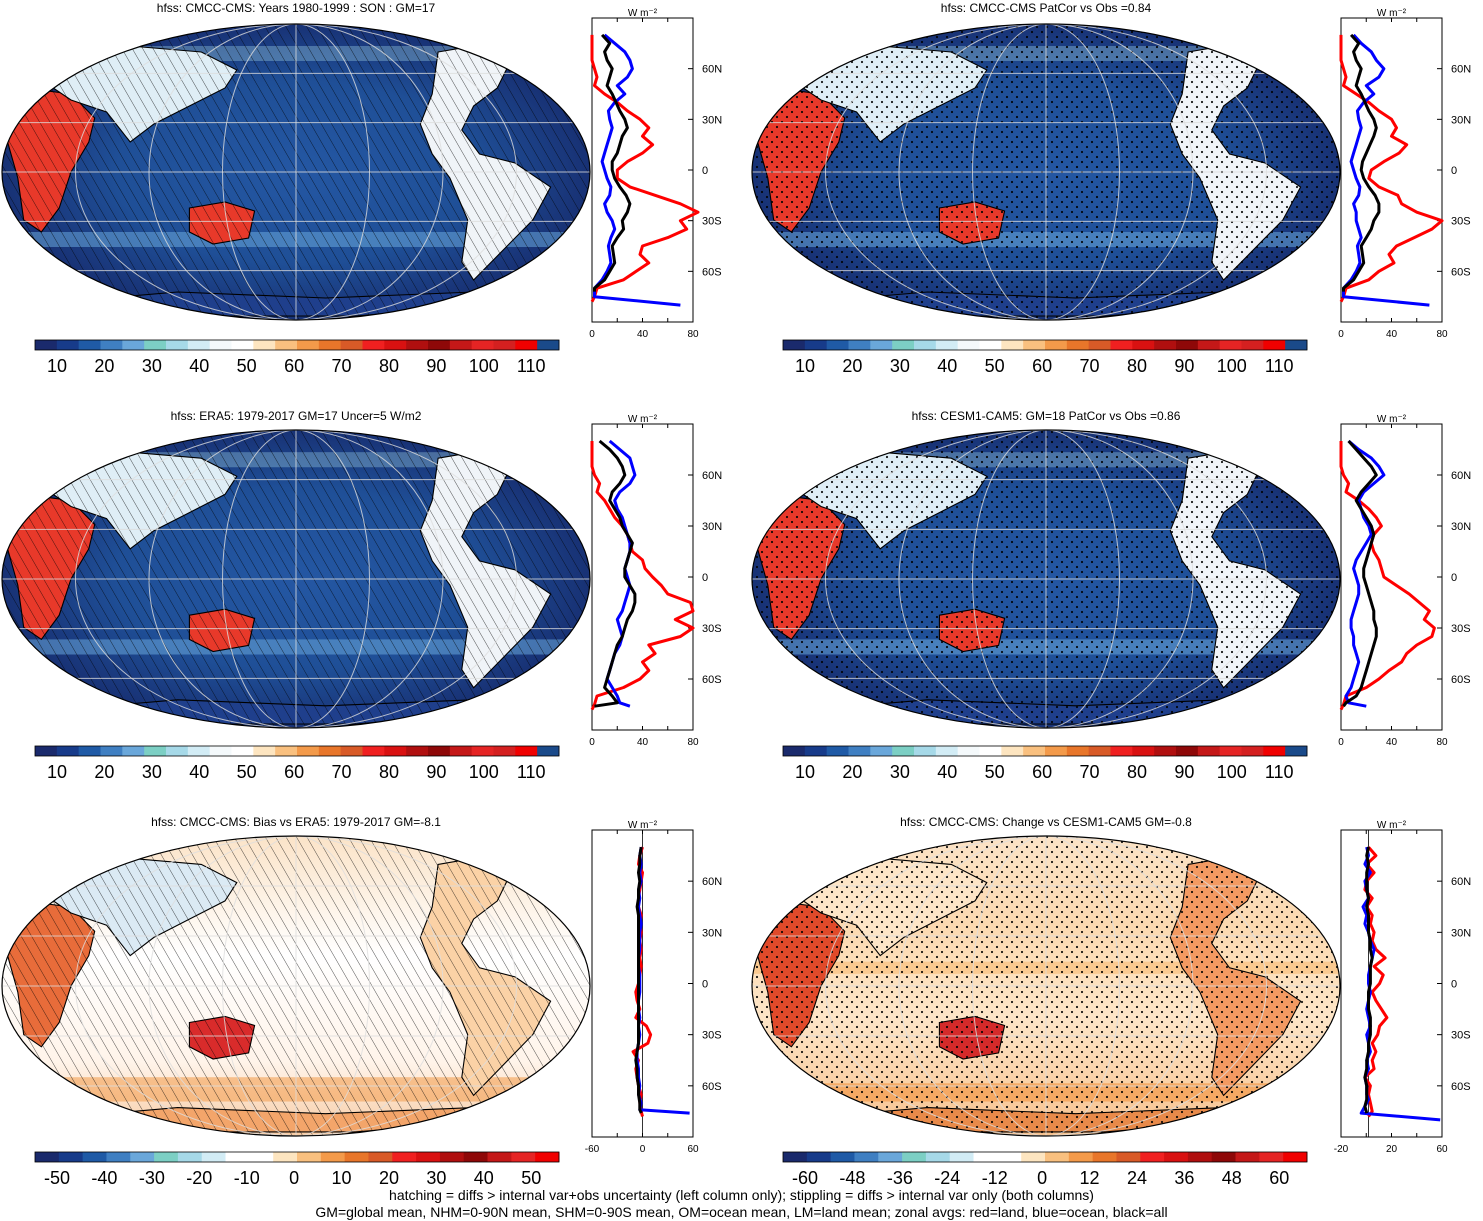 This screenshot has height=1221, width=1483. I want to click on colorbar-label: -48, so click(852, 1178).